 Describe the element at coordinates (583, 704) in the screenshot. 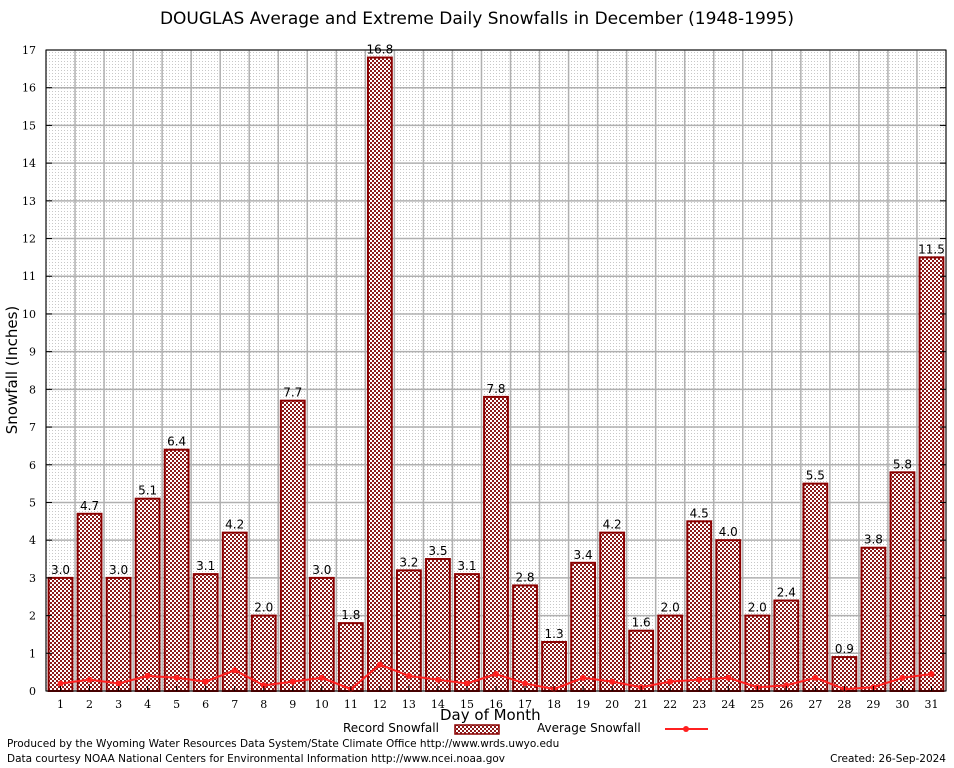

I see `x-tick-label: 19` at that location.